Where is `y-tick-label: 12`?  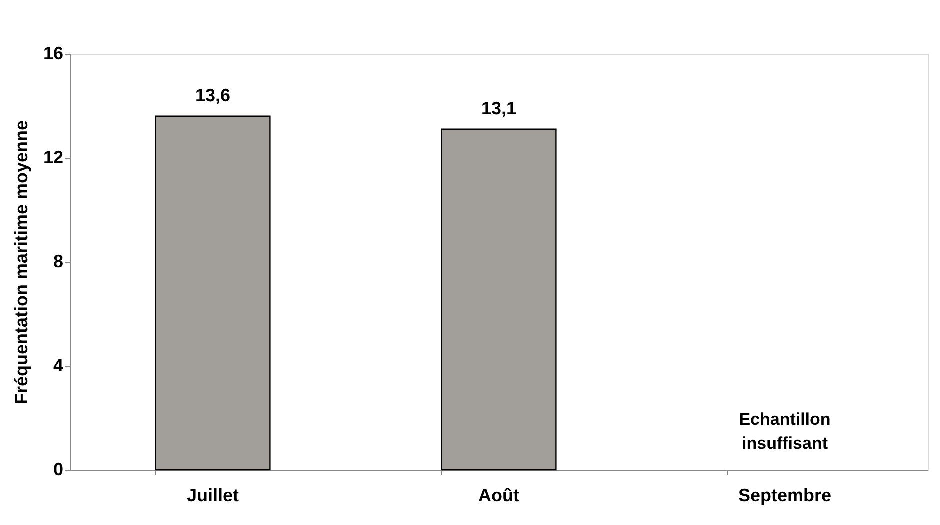
y-tick-label: 12 is located at coordinates (53, 158).